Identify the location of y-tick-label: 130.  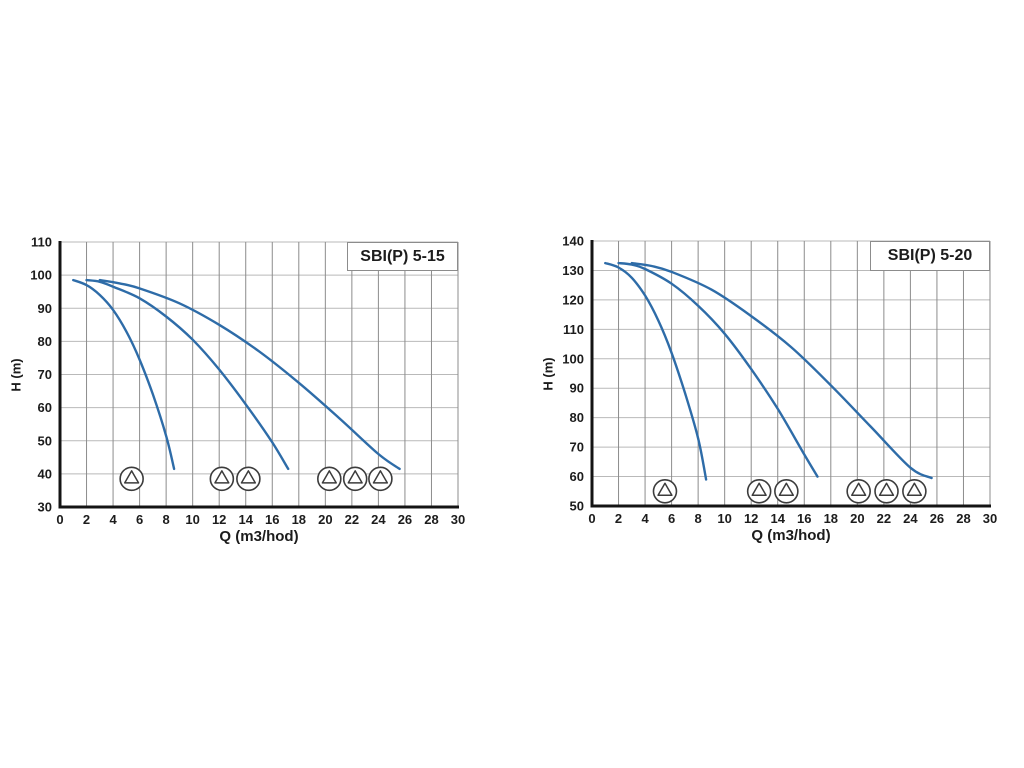
(573, 270).